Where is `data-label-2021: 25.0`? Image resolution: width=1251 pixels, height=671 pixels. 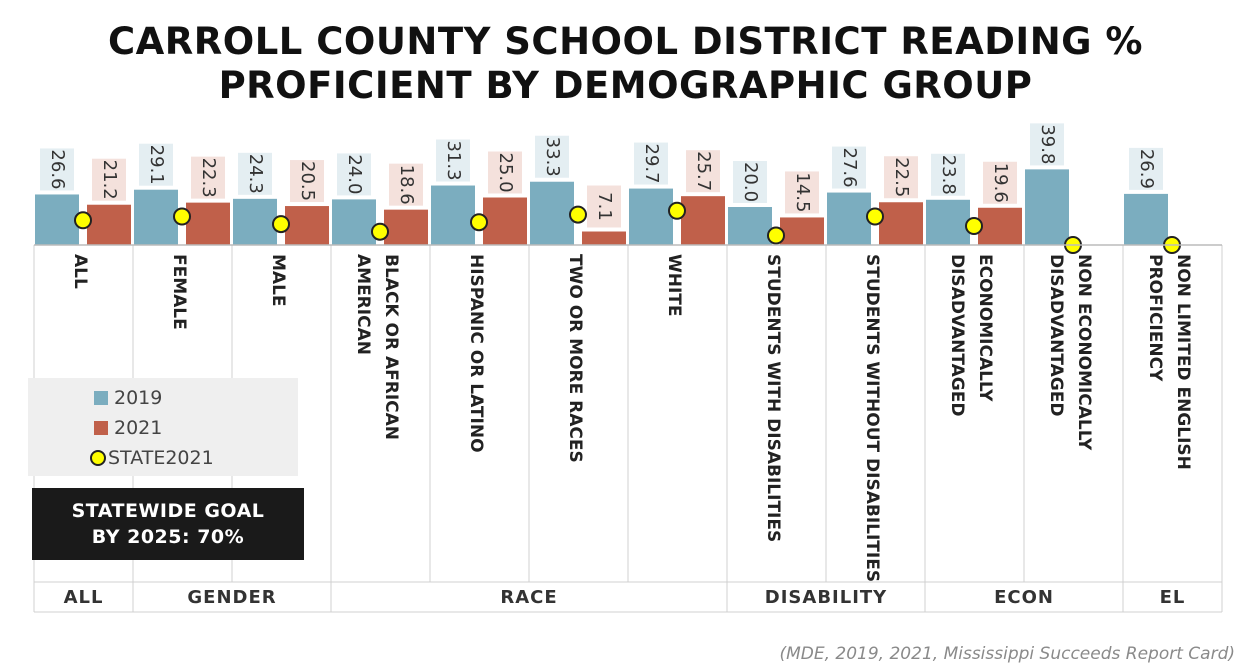
data-label-2021: 25.0 is located at coordinates (505, 172).